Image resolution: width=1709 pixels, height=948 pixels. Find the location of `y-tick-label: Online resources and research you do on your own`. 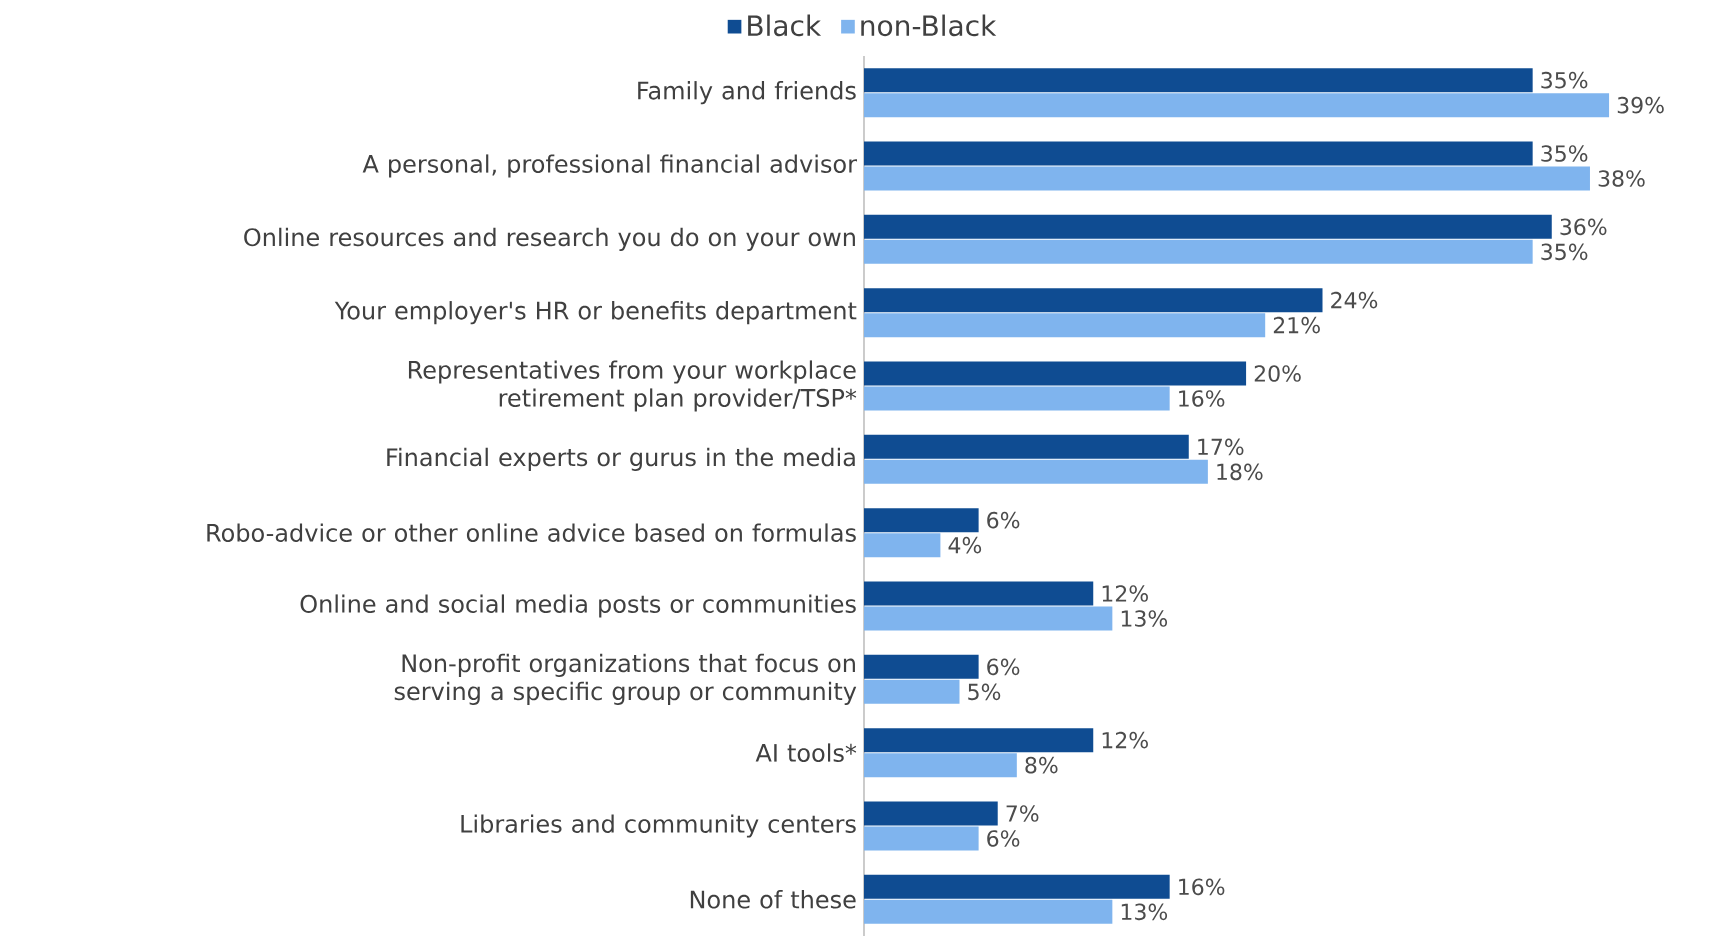

y-tick-label: Online resources and research you do on your own is located at coordinates (549, 239).